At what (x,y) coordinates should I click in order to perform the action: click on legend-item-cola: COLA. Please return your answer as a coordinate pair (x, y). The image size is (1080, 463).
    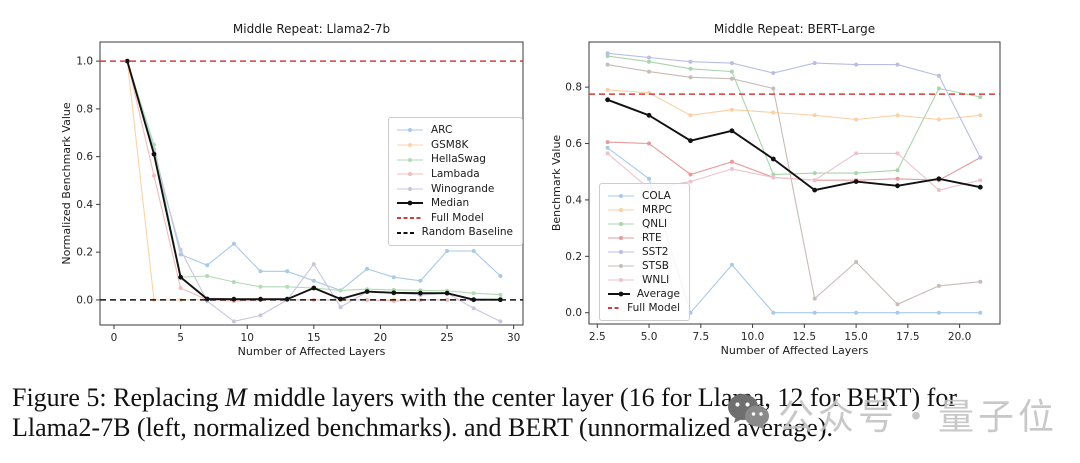
    Looking at the image, I should click on (643, 196).